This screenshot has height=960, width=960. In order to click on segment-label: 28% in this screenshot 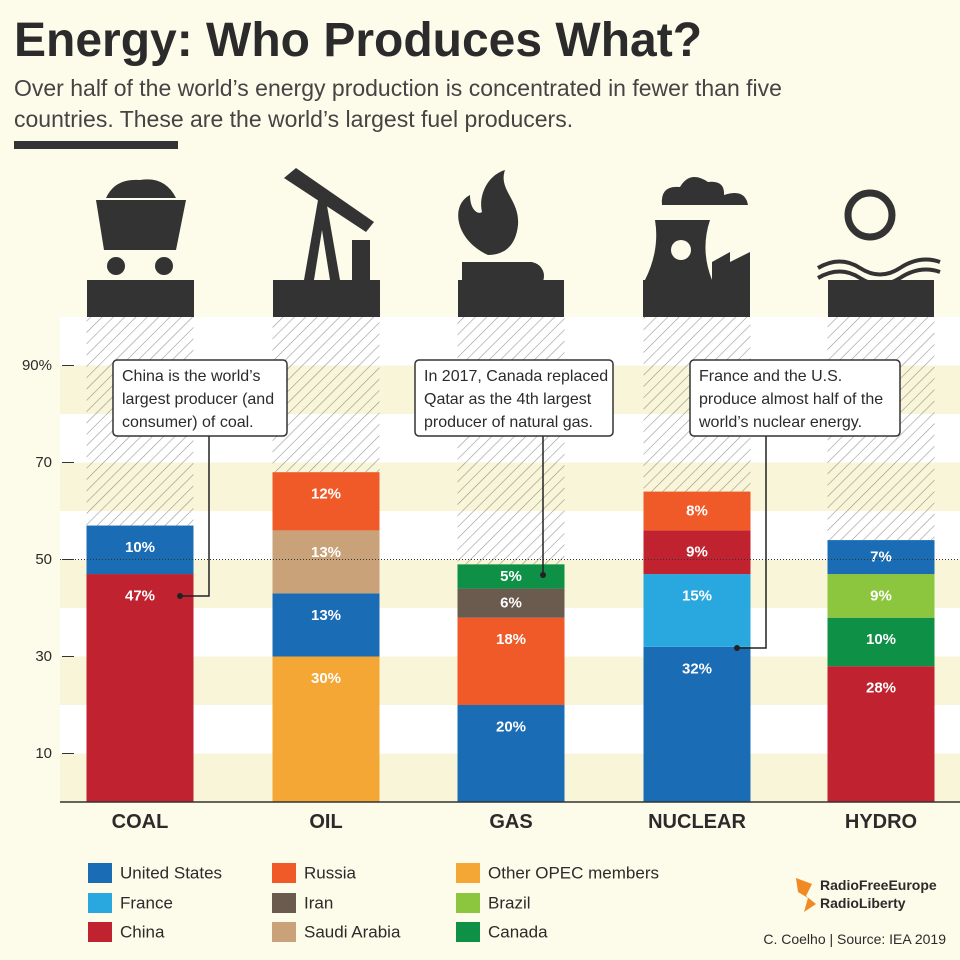, I will do `click(881, 688)`.